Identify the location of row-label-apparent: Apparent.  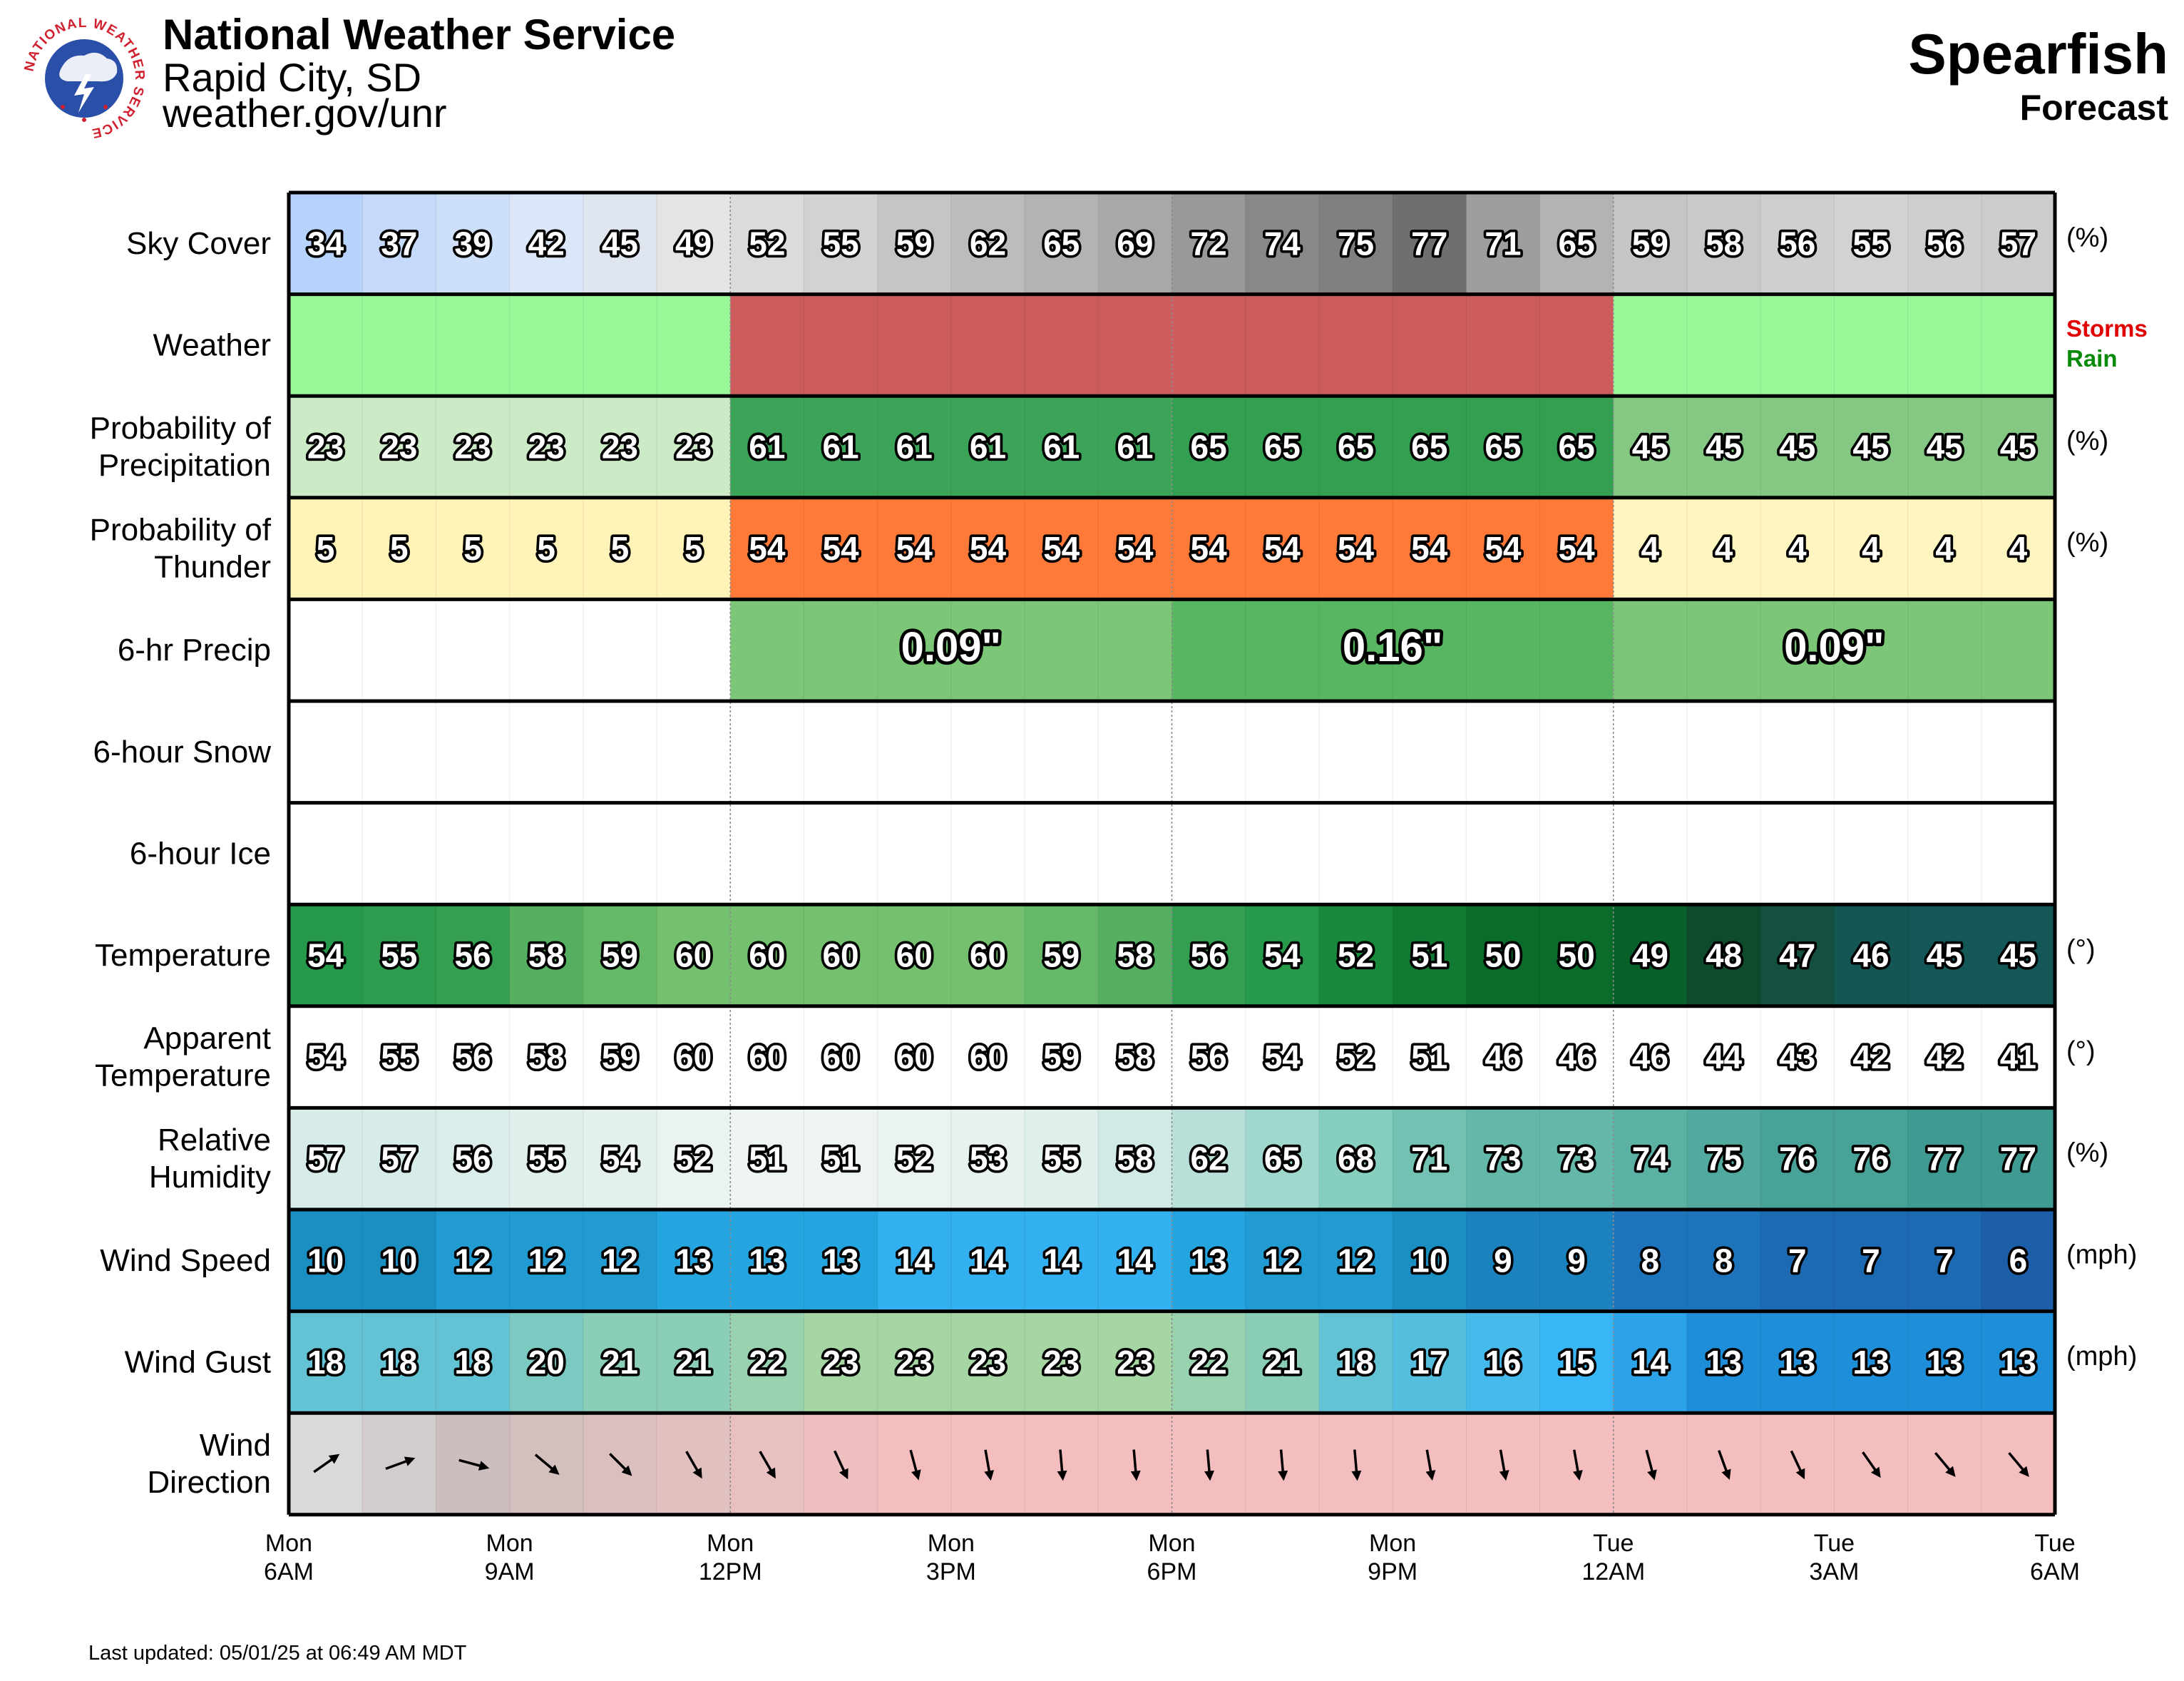
(207, 1038).